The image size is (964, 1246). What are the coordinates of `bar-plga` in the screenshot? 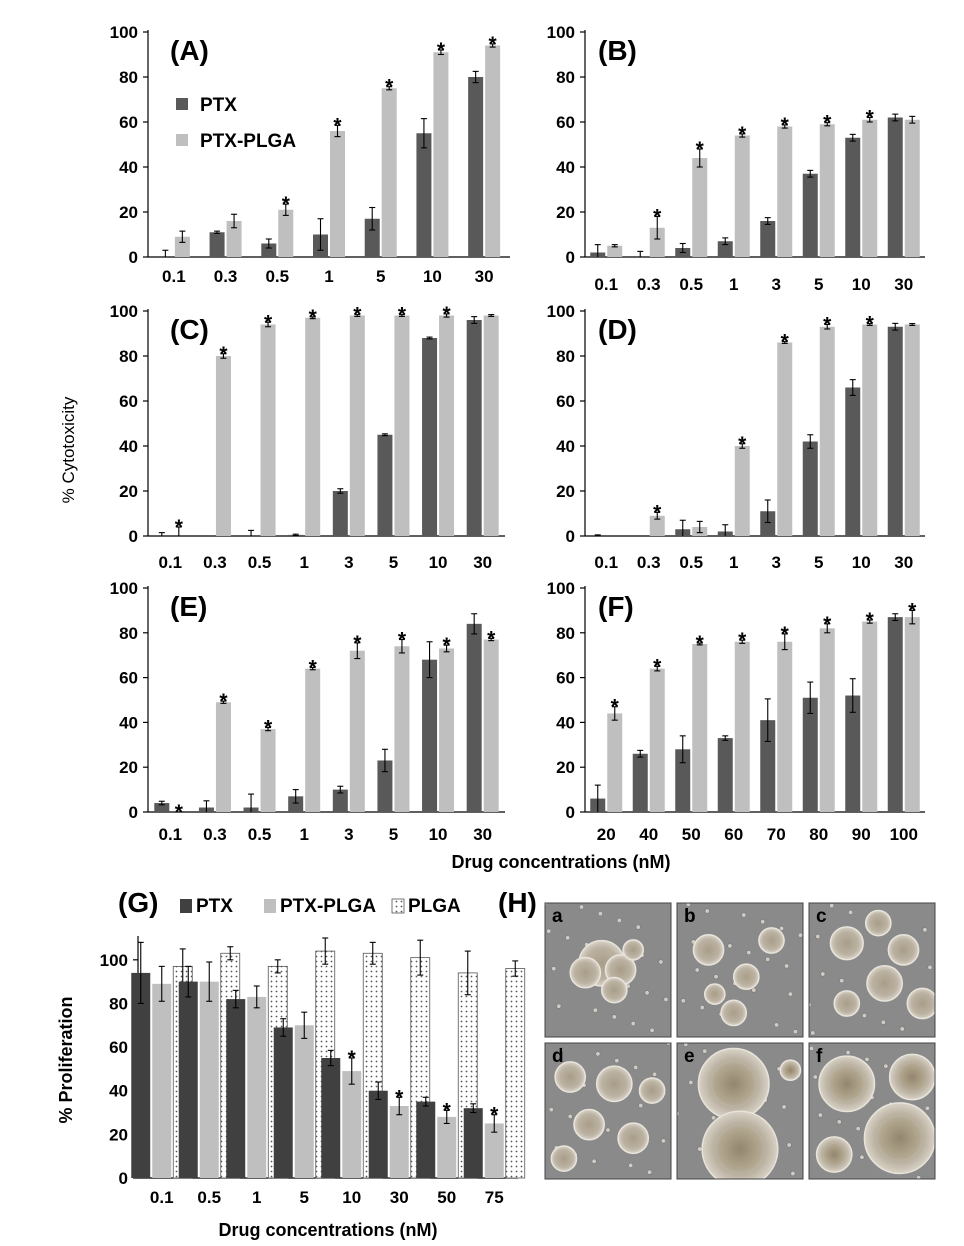 It's located at (515, 1073).